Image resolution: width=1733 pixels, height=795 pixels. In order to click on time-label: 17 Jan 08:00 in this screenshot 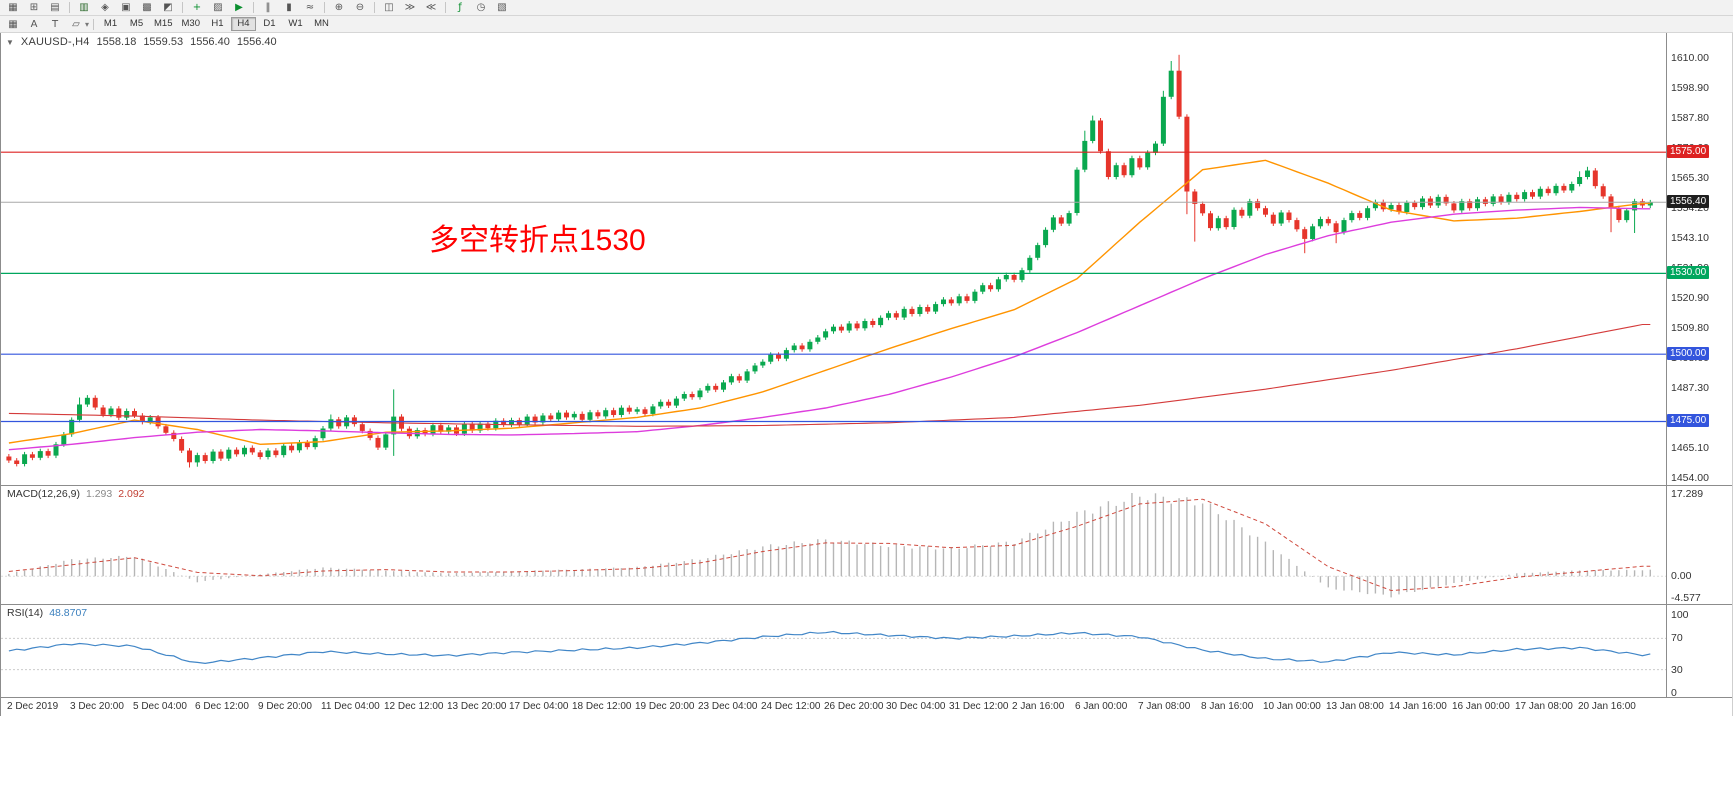, I will do `click(1544, 706)`.